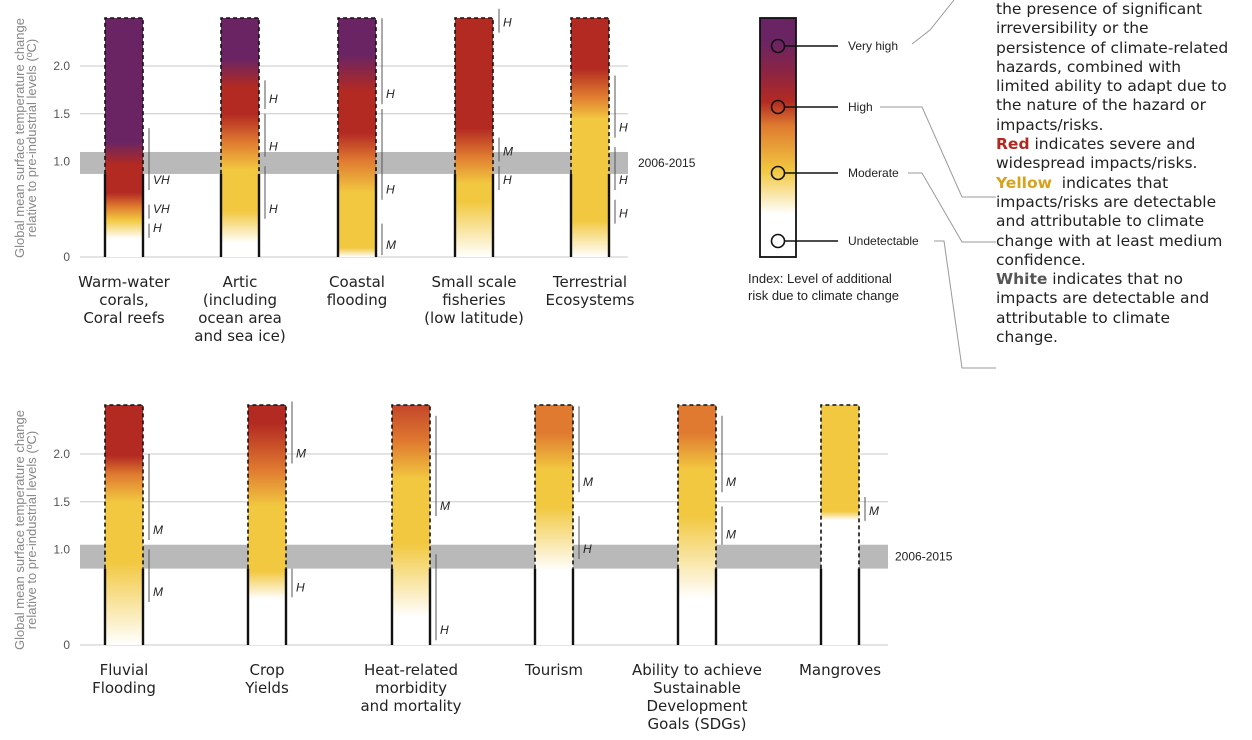  What do you see at coordinates (778, 137) in the screenshot?
I see `legend-color-bar` at bounding box center [778, 137].